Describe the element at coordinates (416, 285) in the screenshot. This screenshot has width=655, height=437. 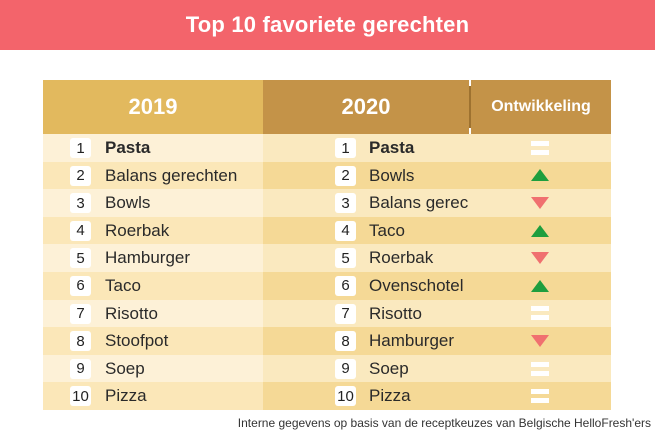
I see `dish-2020: Ovenschotel` at that location.